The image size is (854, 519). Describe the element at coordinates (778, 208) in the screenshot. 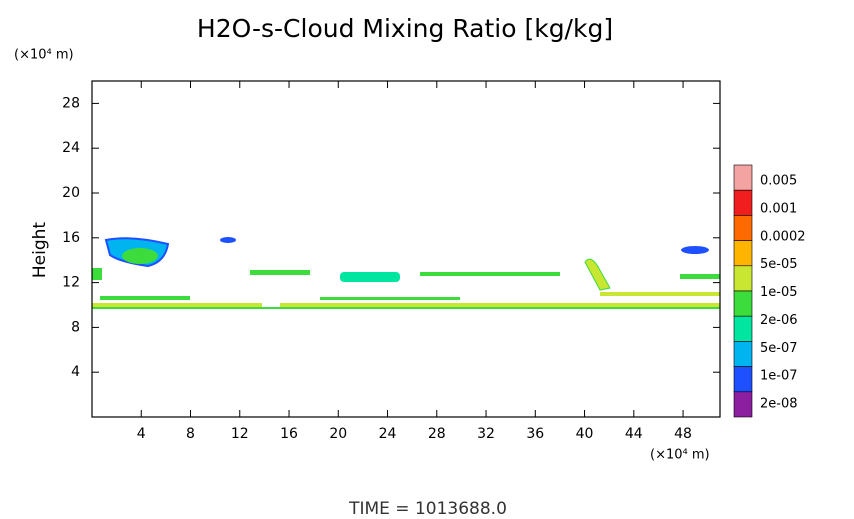

I see `colorbar-label: 0.001` at that location.